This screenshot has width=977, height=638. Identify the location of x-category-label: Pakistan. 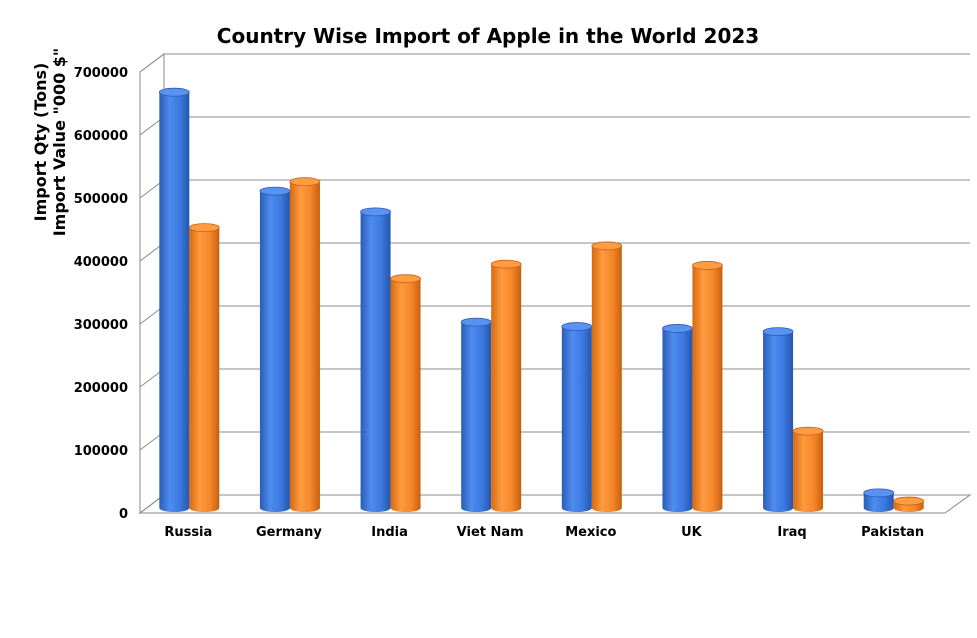
(892, 532).